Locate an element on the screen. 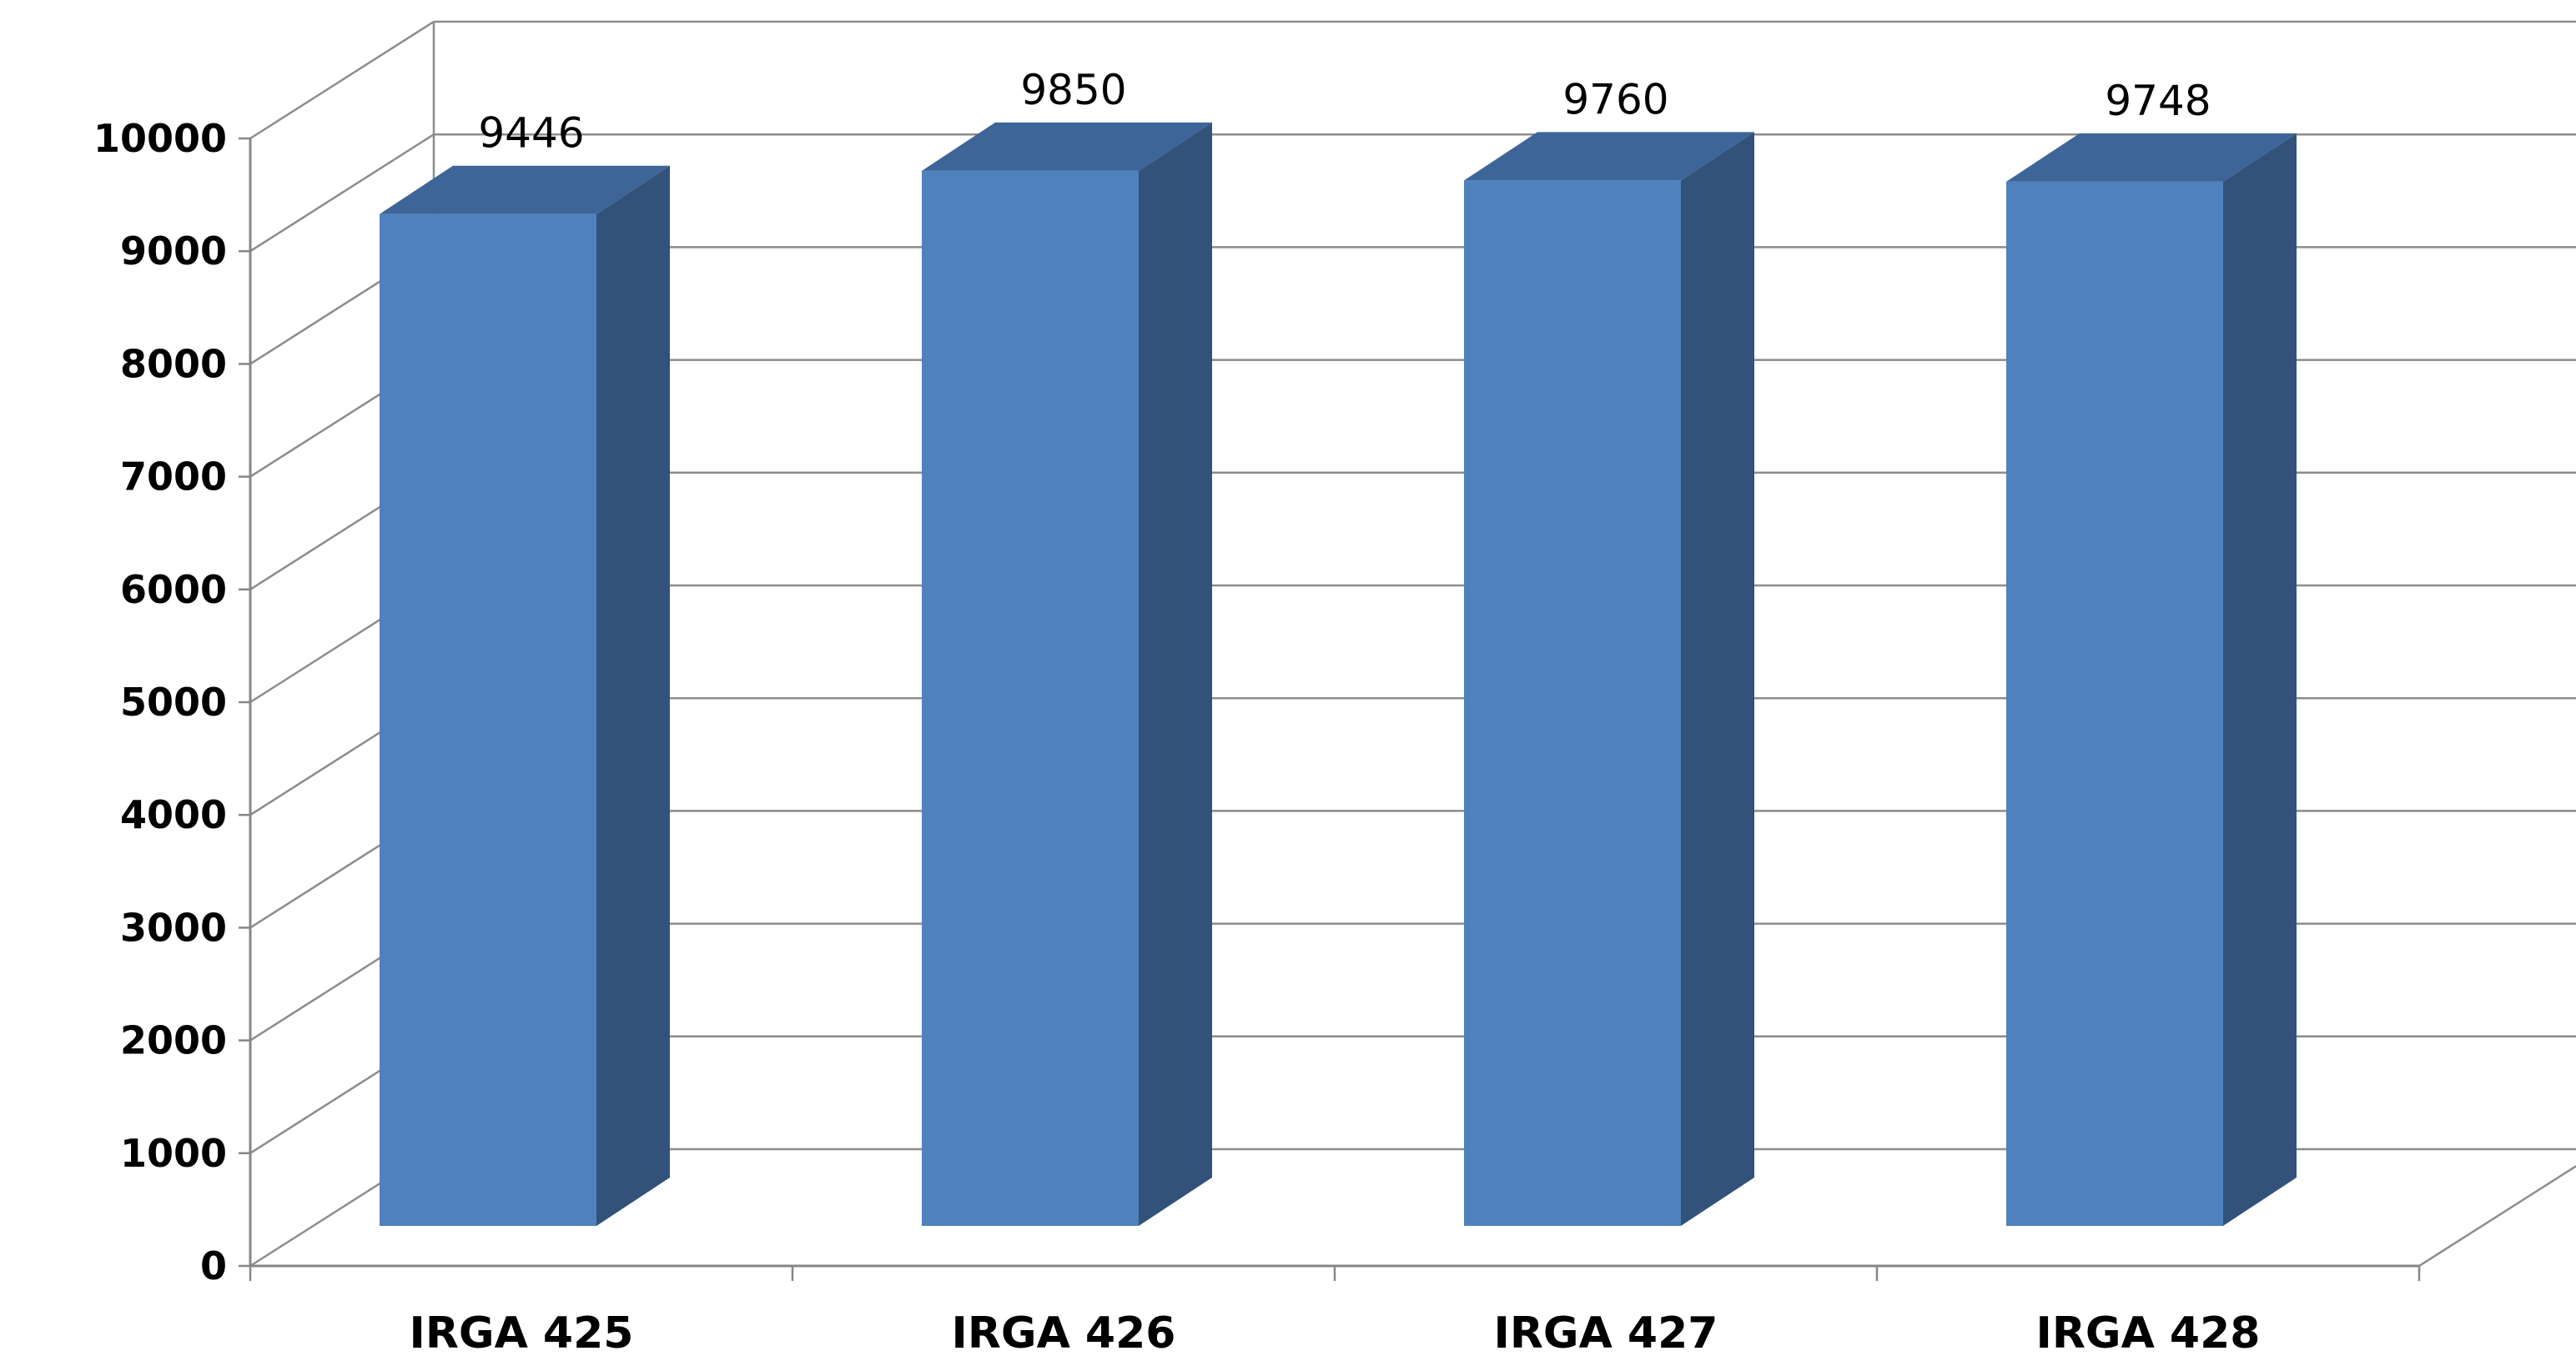 The height and width of the screenshot is (1366, 2576). y-axis-tick-label: 5000 is located at coordinates (173, 702).